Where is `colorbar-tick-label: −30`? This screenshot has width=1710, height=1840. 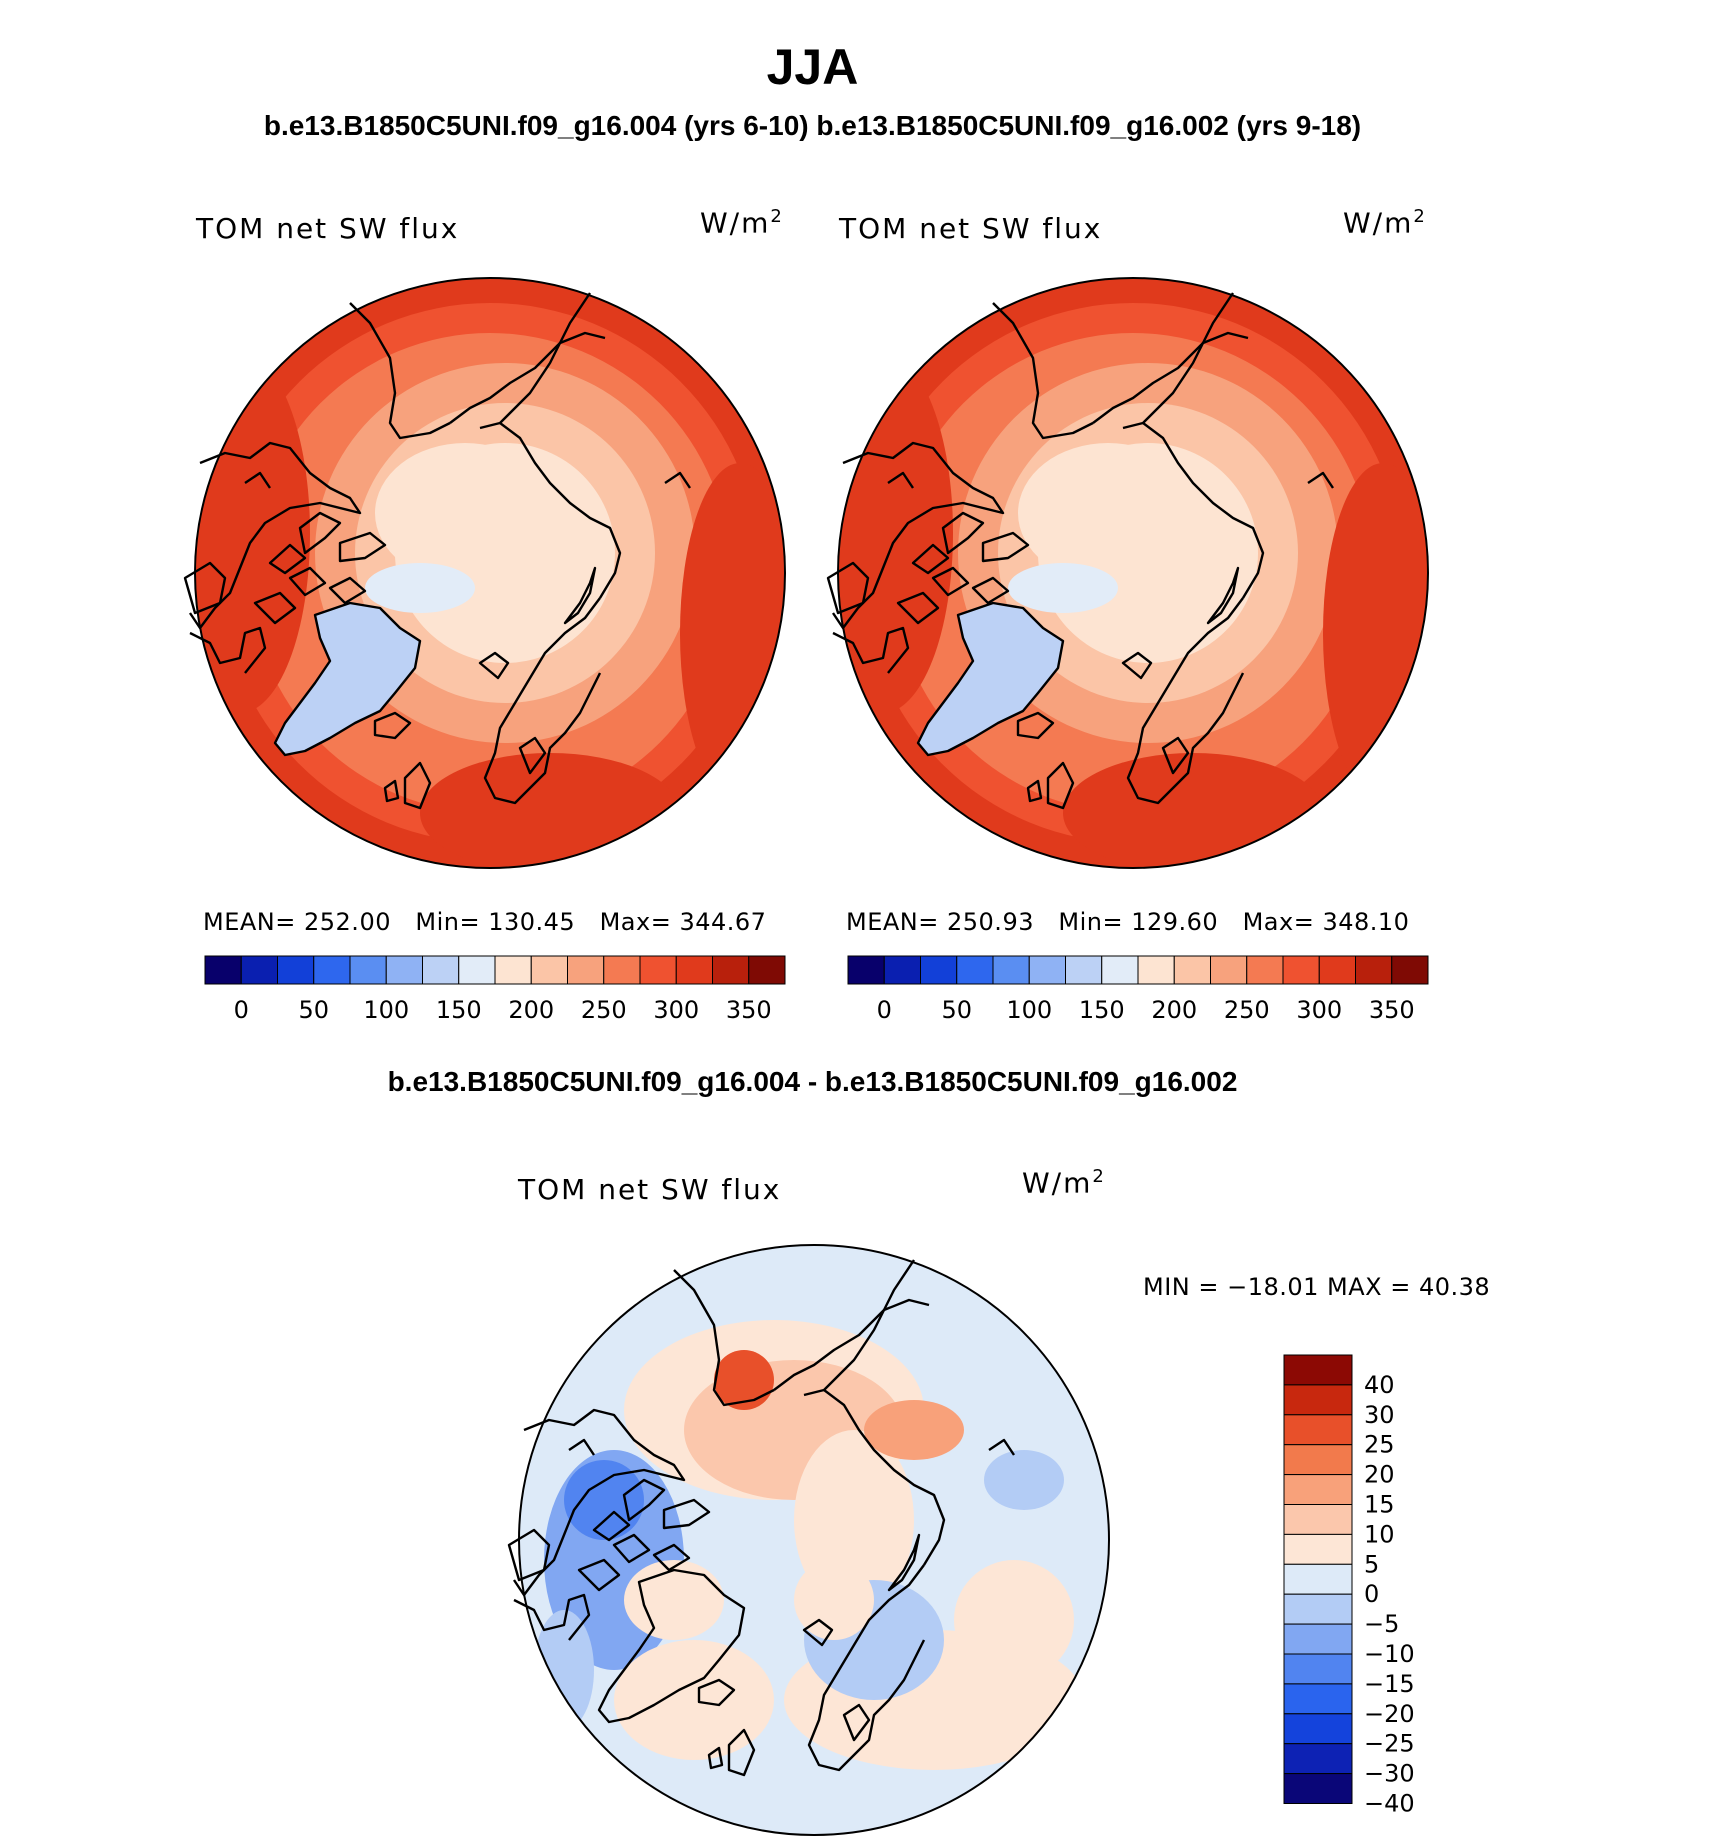
colorbar-tick-label: −30 is located at coordinates (1389, 1774).